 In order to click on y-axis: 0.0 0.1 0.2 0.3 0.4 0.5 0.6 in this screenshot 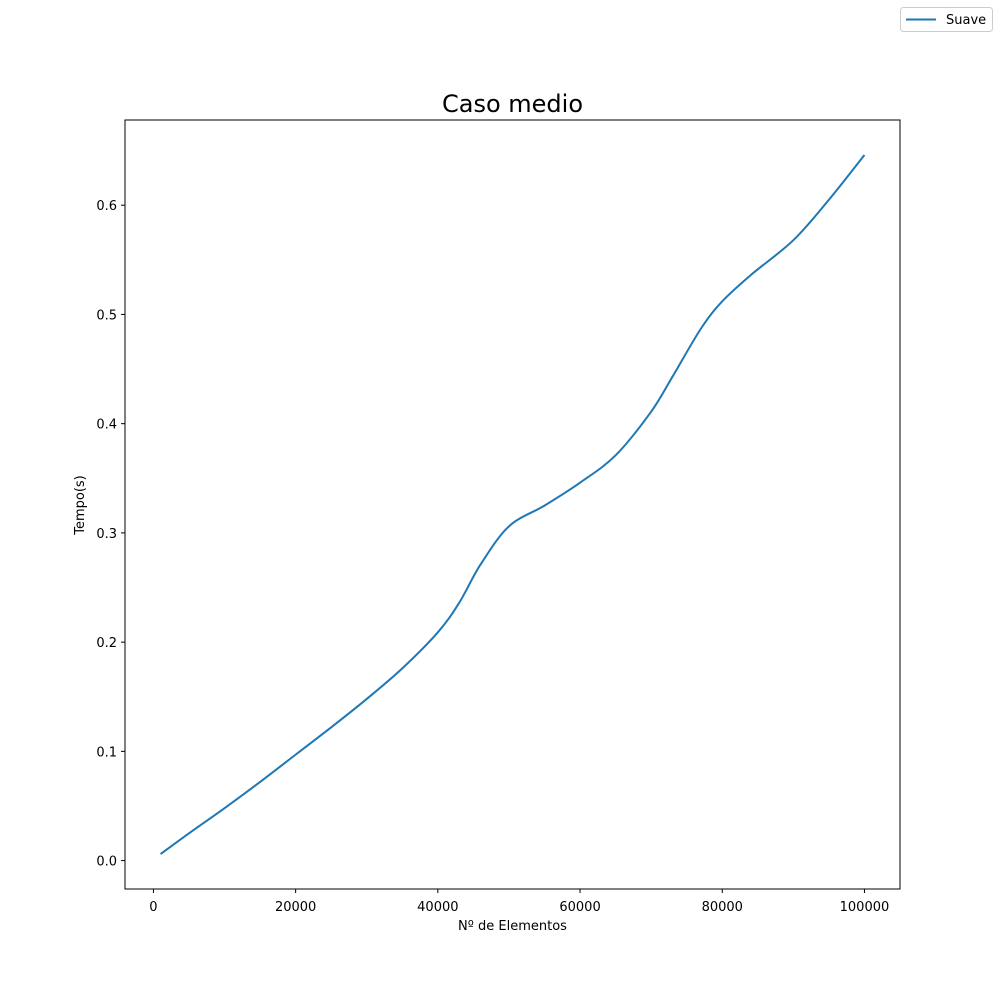, I will do `click(110, 534)`.